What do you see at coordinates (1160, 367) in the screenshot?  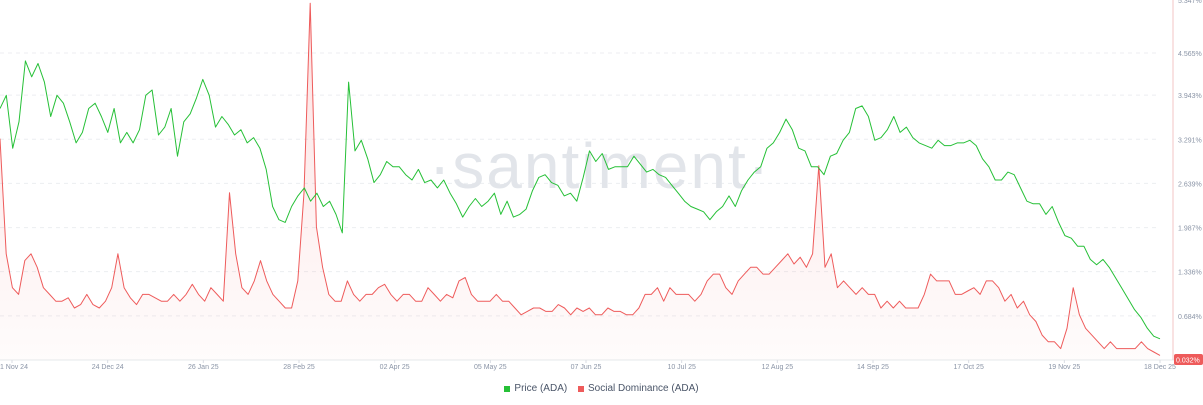 I see `x-tick-label: 18 Dec 25` at bounding box center [1160, 367].